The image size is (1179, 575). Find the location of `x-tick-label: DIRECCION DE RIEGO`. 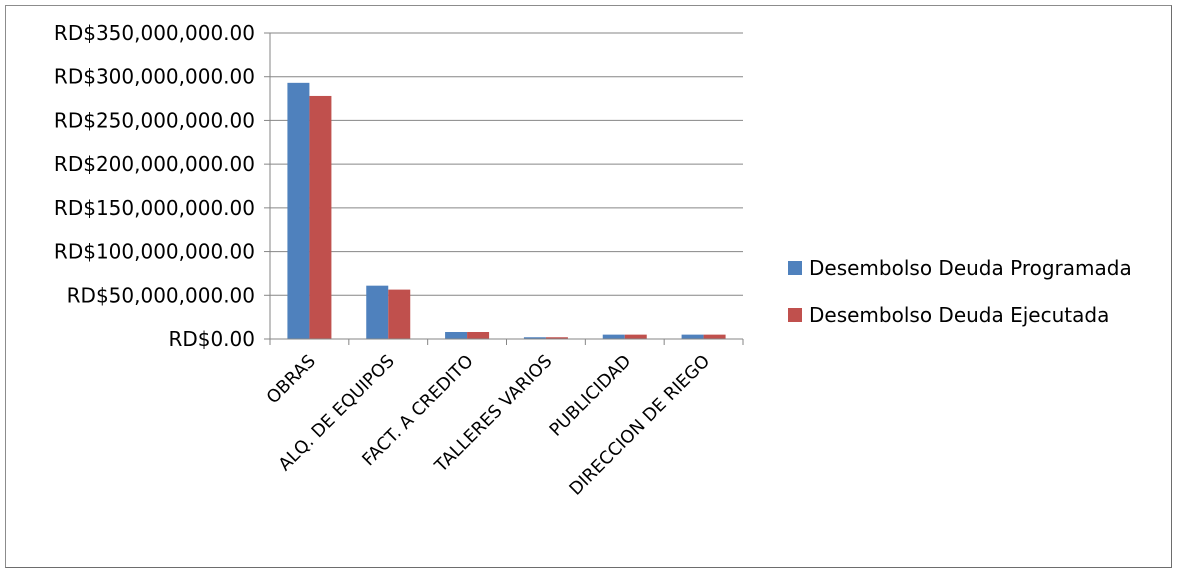

x-tick-label: DIRECCION DE RIEGO is located at coordinates (640, 425).